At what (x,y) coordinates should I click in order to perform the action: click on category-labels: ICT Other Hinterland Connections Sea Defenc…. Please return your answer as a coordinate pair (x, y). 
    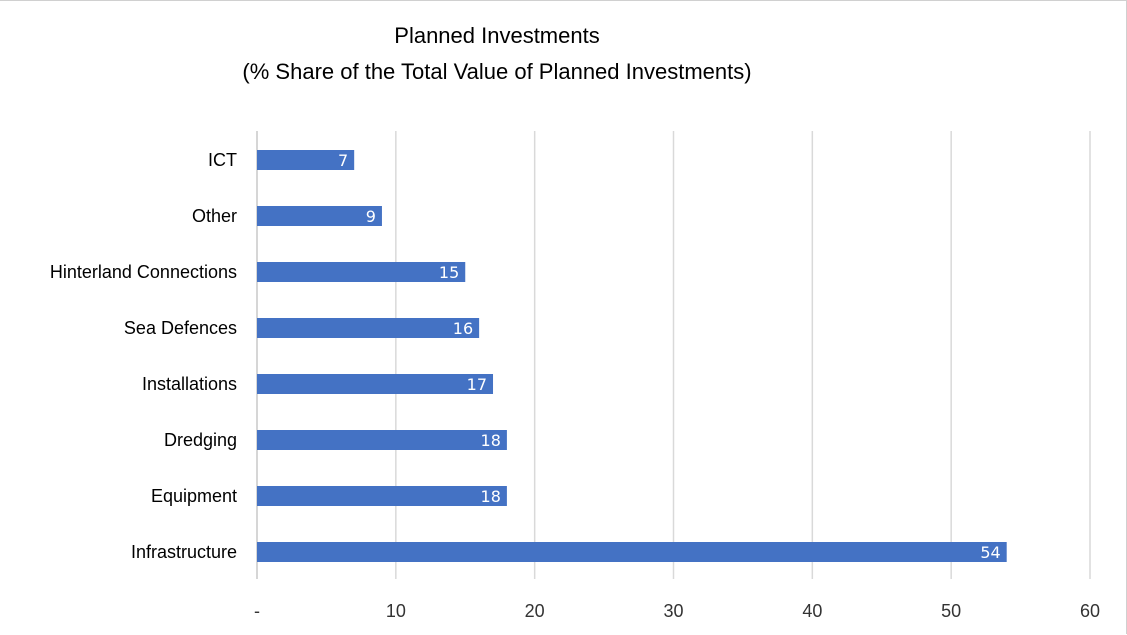
    Looking at the image, I should click on (143, 356).